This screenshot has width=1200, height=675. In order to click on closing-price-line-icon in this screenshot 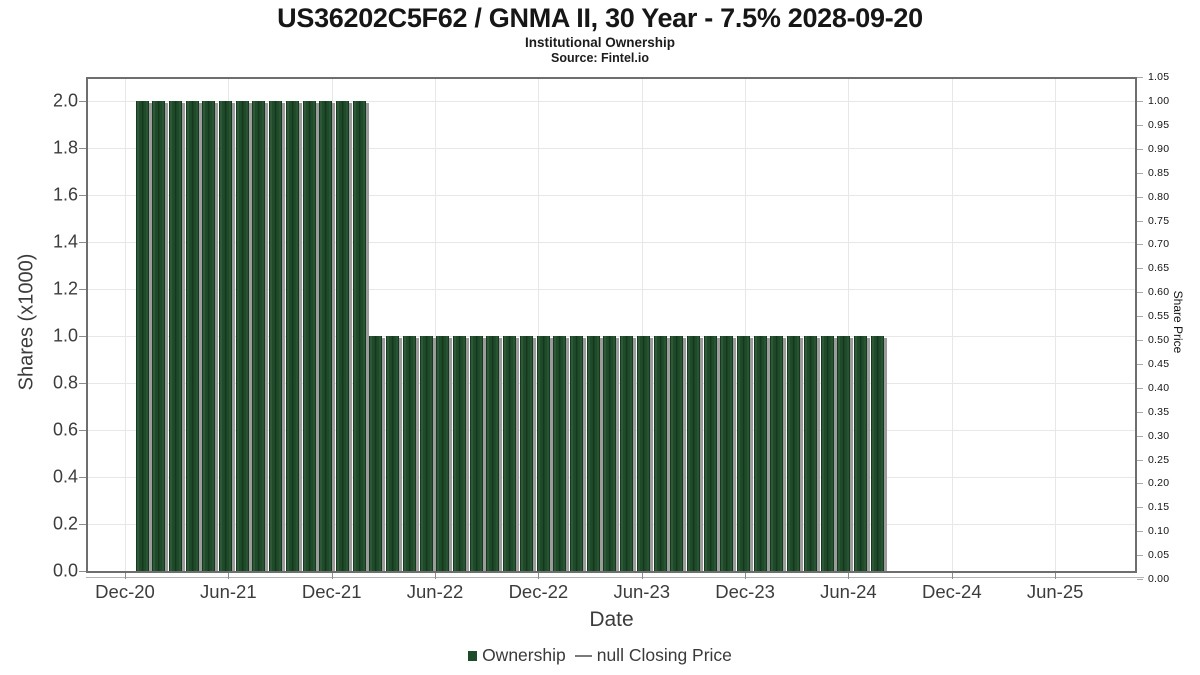, I will do `click(583, 655)`.